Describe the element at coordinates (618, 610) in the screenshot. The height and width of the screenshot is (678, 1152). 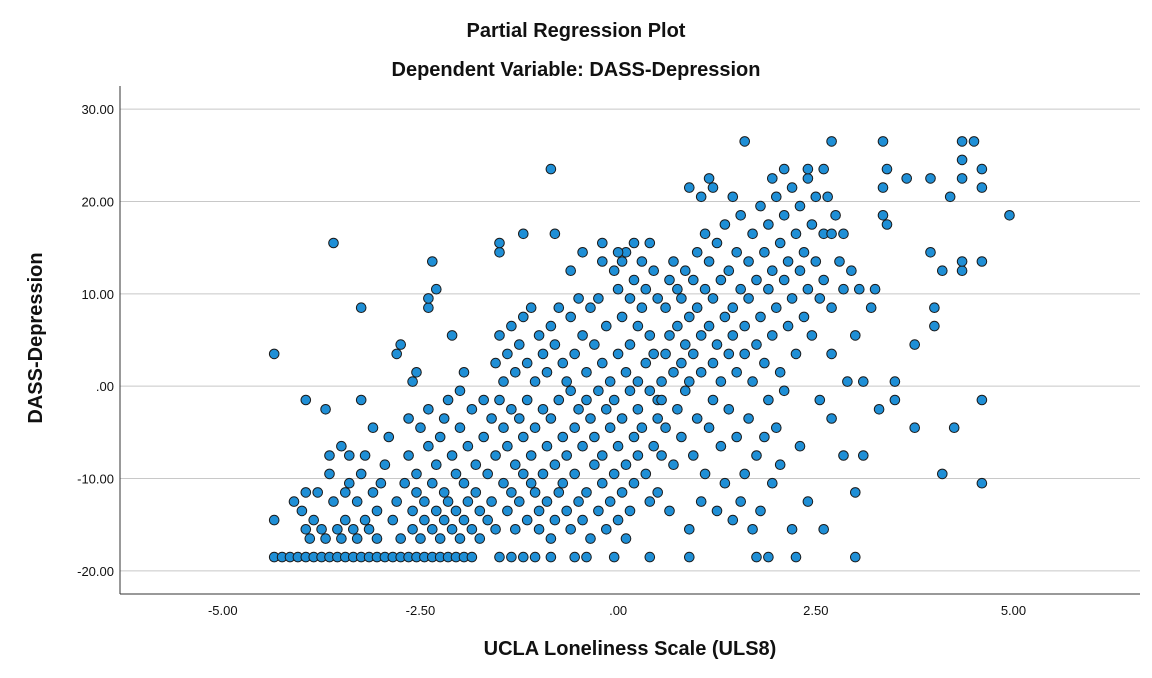
I see `x-tick-label: .00` at that location.